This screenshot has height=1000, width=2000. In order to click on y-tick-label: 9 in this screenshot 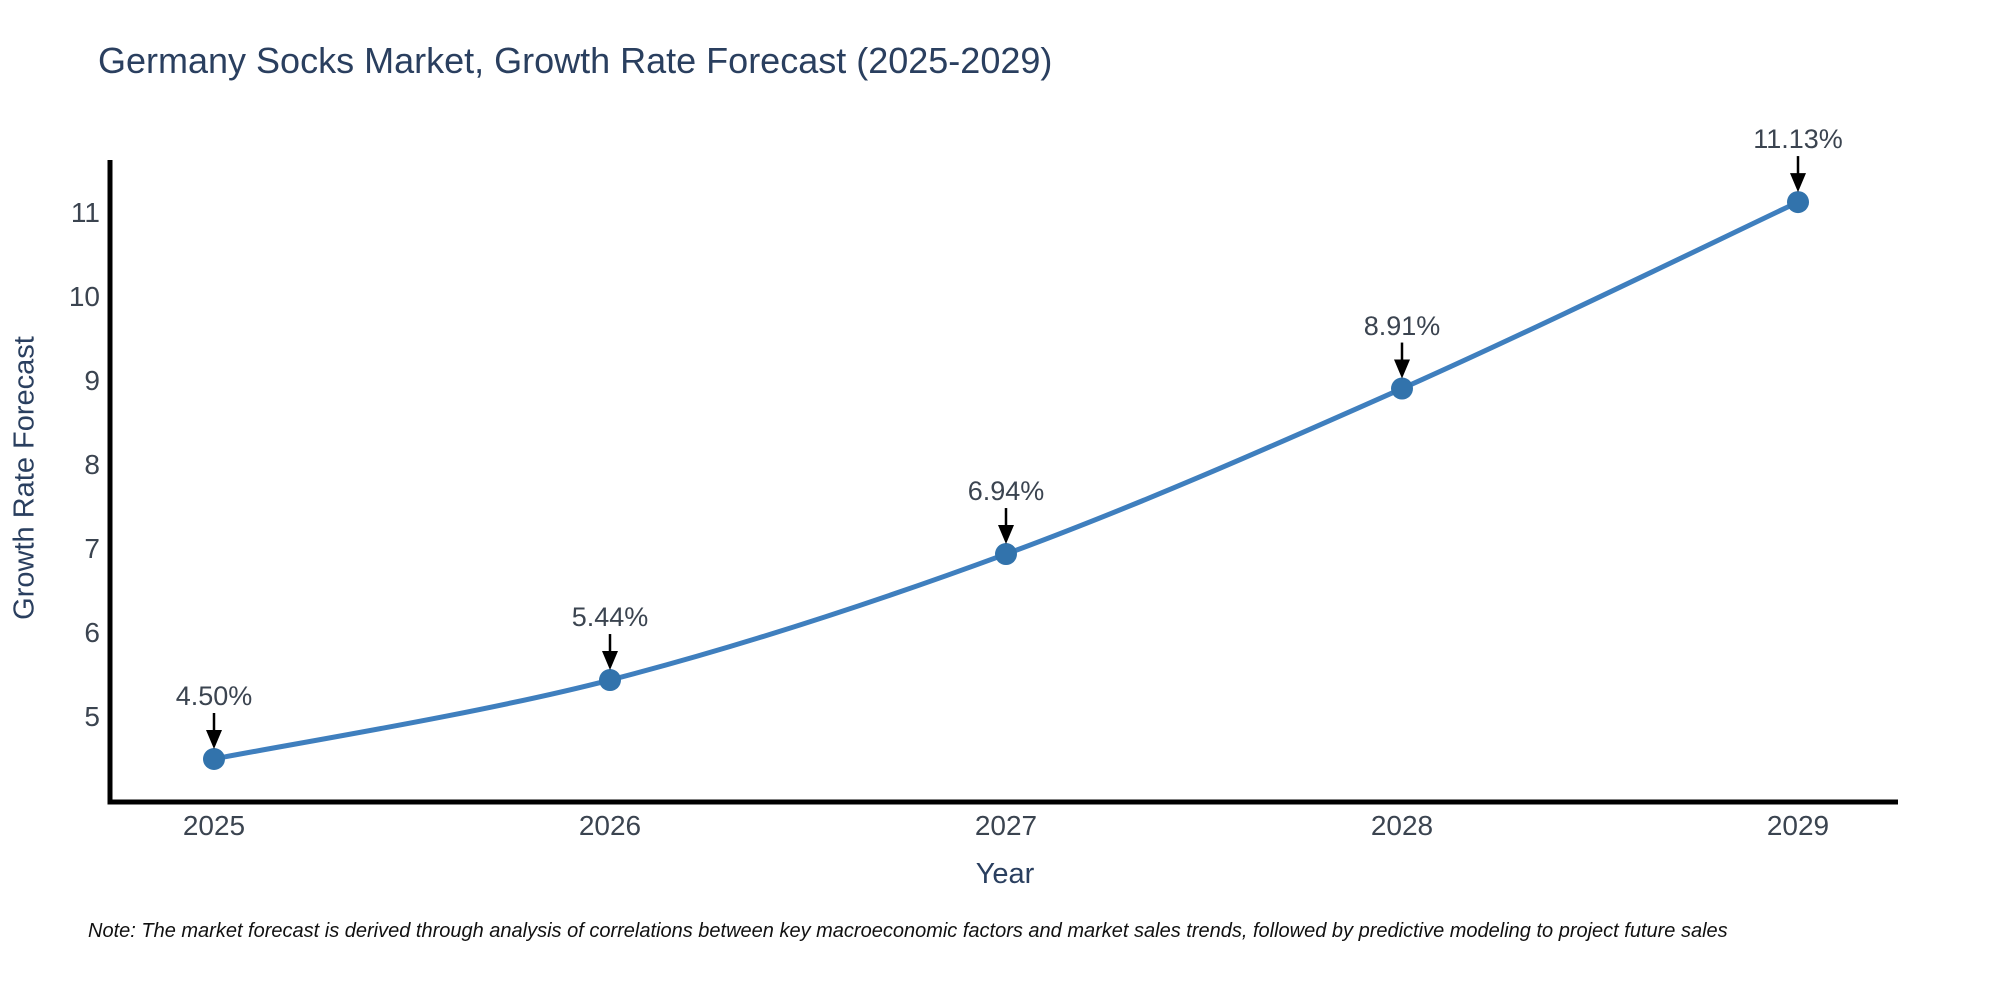, I will do `click(92, 380)`.